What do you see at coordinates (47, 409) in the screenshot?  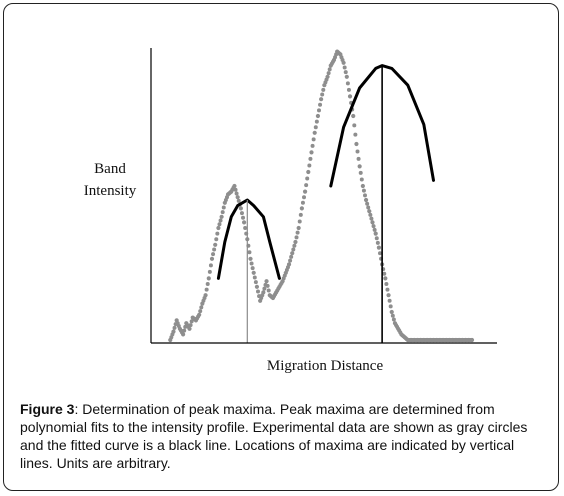 I see `caption-label: Figure 3` at bounding box center [47, 409].